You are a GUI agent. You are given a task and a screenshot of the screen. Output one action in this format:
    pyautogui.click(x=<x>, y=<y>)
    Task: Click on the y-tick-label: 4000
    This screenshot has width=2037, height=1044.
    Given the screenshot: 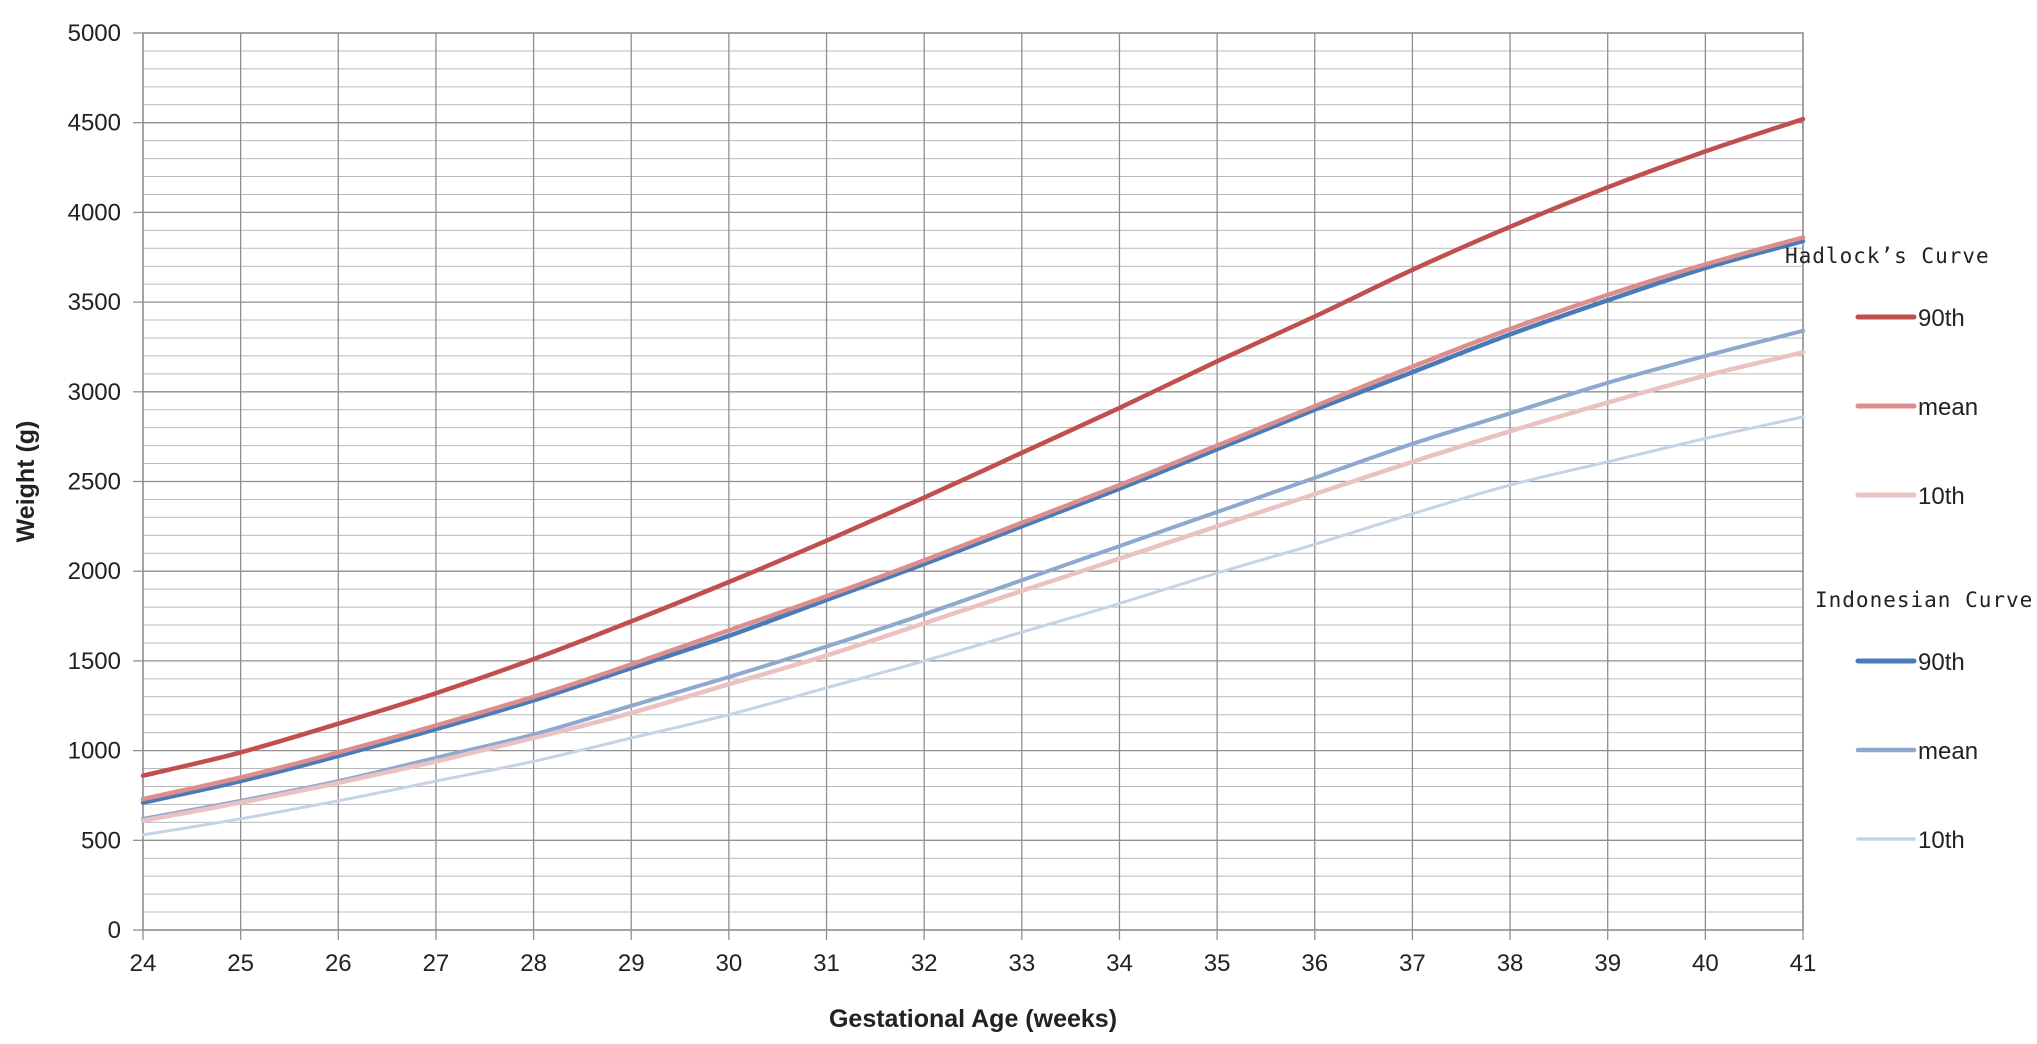 What is the action you would take?
    pyautogui.click(x=94, y=212)
    